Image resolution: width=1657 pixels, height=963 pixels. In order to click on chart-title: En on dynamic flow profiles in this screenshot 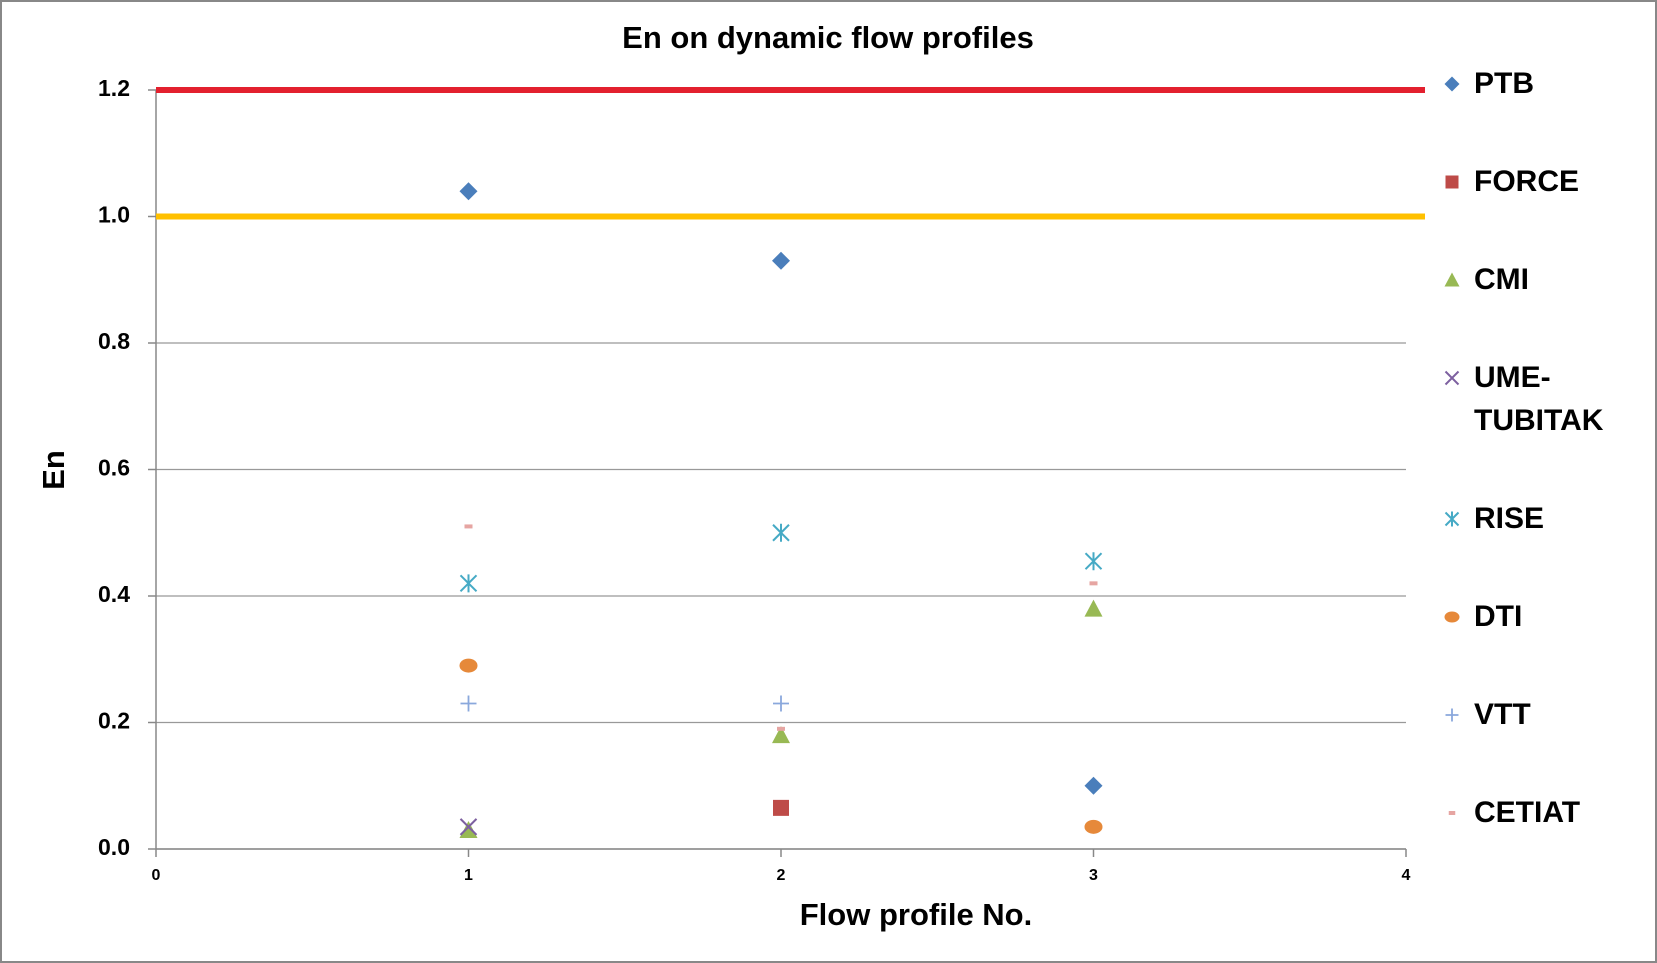, I will do `click(828, 37)`.